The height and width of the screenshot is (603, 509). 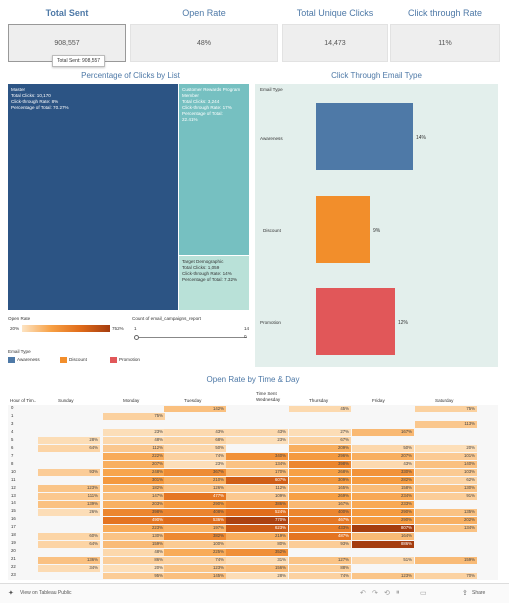 What do you see at coordinates (134, 481) in the screenshot?
I see `heatmap-cell: 301%` at bounding box center [134, 481].